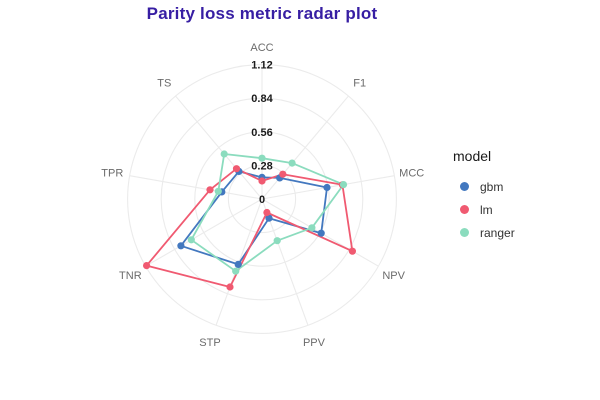  Describe the element at coordinates (464, 209) in the screenshot. I see `legend-dot-lm` at that location.